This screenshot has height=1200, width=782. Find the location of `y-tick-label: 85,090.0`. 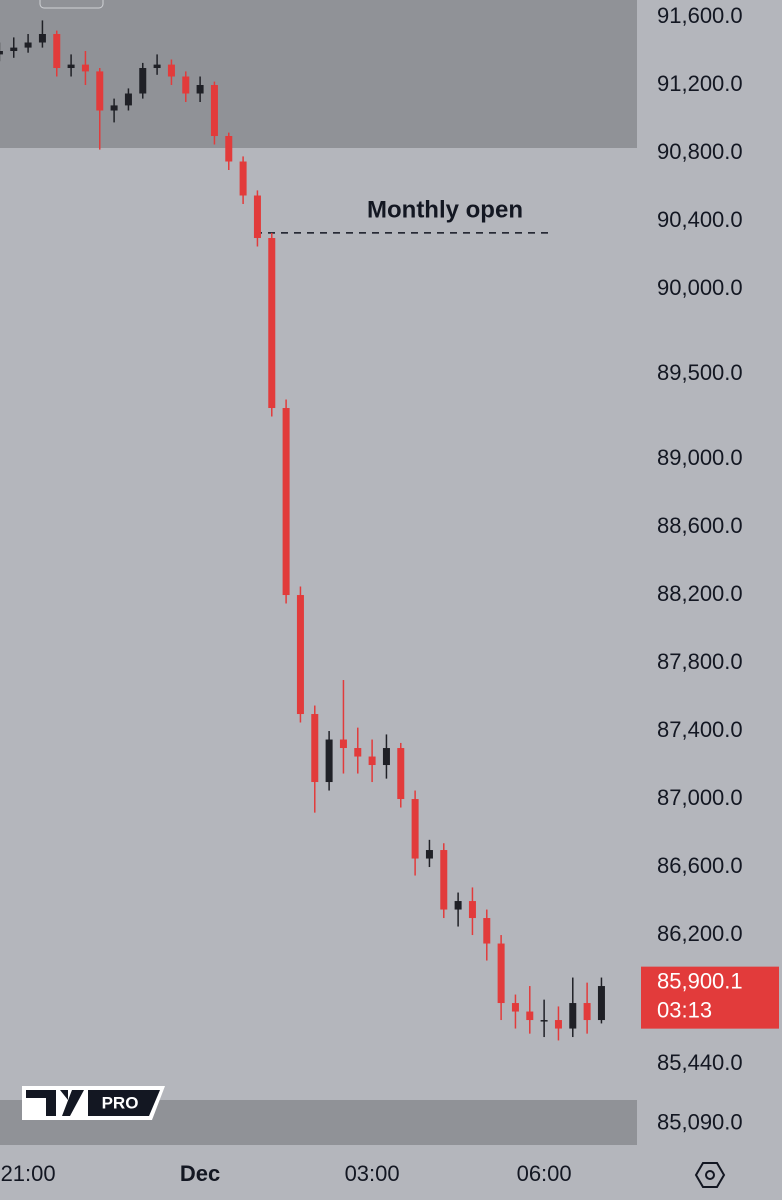

y-tick-label: 85,090.0 is located at coordinates (700, 1122).